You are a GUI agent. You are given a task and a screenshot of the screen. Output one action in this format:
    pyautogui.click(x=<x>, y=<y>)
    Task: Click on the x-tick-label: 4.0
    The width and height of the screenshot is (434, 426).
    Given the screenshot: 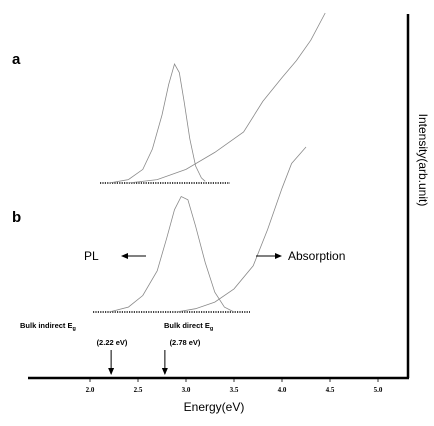 What is the action you would take?
    pyautogui.click(x=282, y=390)
    